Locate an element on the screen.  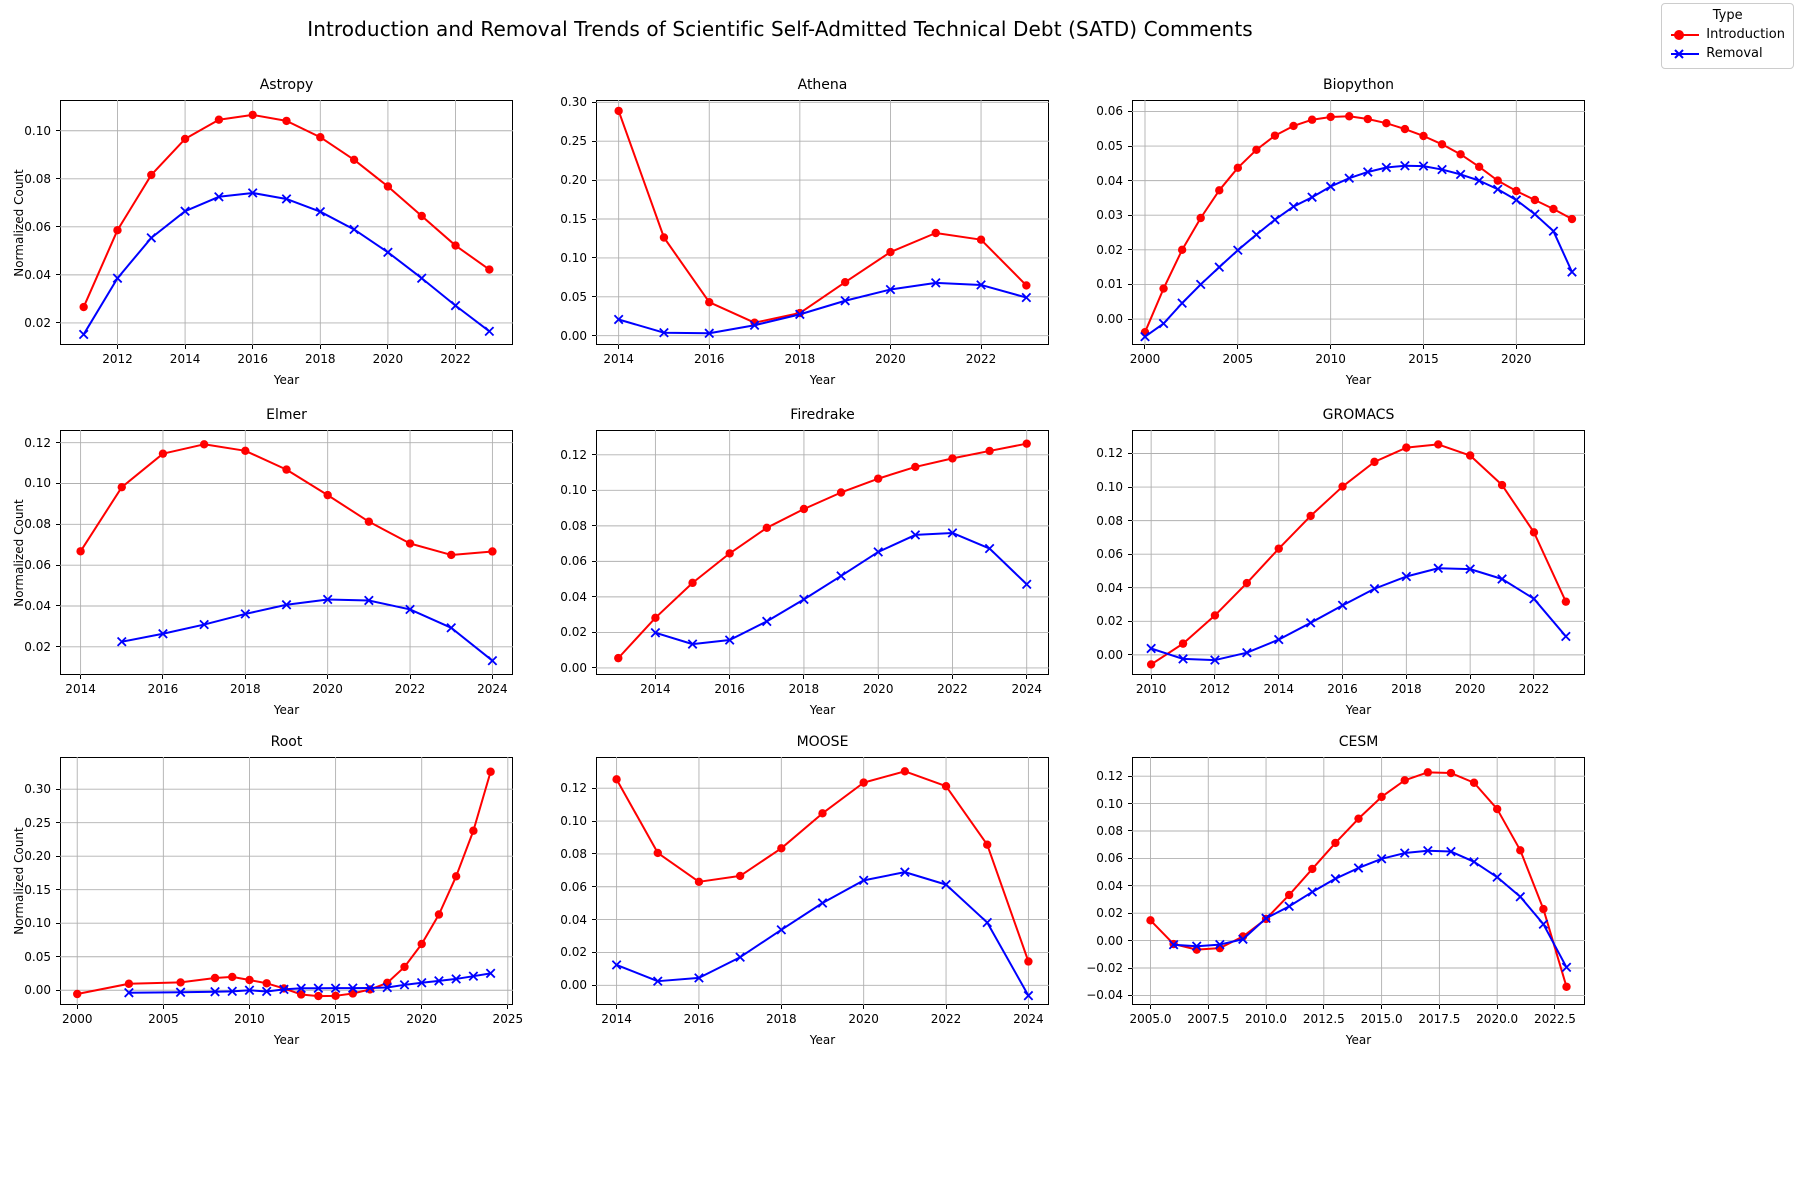
series-line-introduction is located at coordinates (1358, 879).